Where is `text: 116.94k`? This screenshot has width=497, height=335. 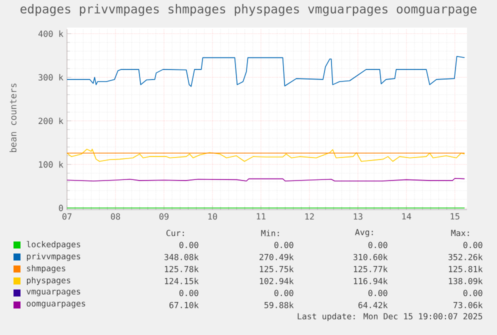 text: 116.94k is located at coordinates (371, 281).